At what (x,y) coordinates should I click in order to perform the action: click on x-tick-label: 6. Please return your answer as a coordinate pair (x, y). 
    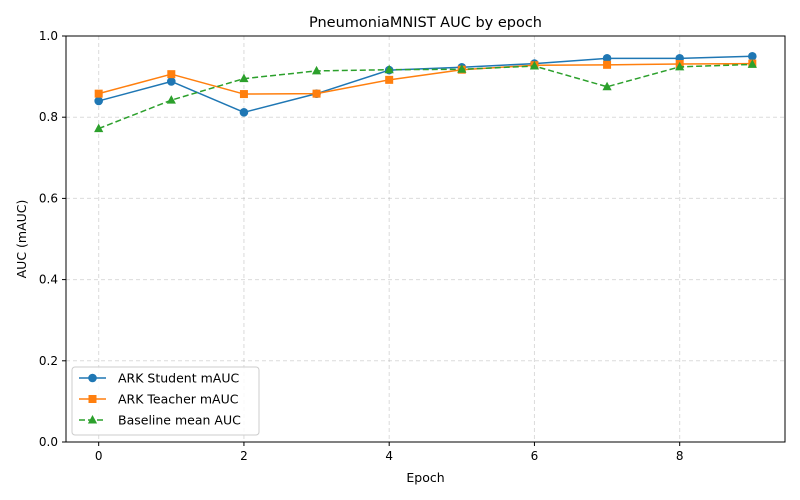
    Looking at the image, I should click on (535, 456).